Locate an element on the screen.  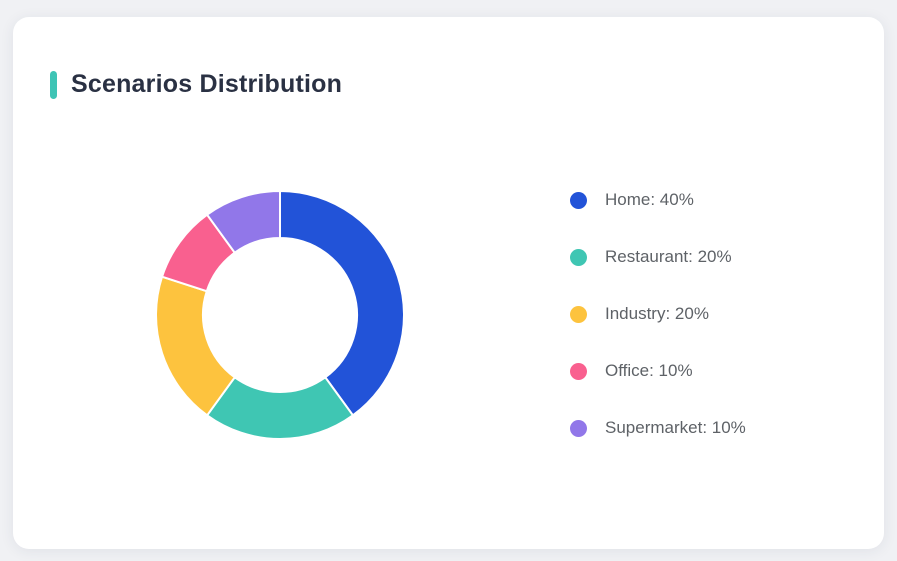
legend-item-industry: Industry: 20% is located at coordinates (658, 314).